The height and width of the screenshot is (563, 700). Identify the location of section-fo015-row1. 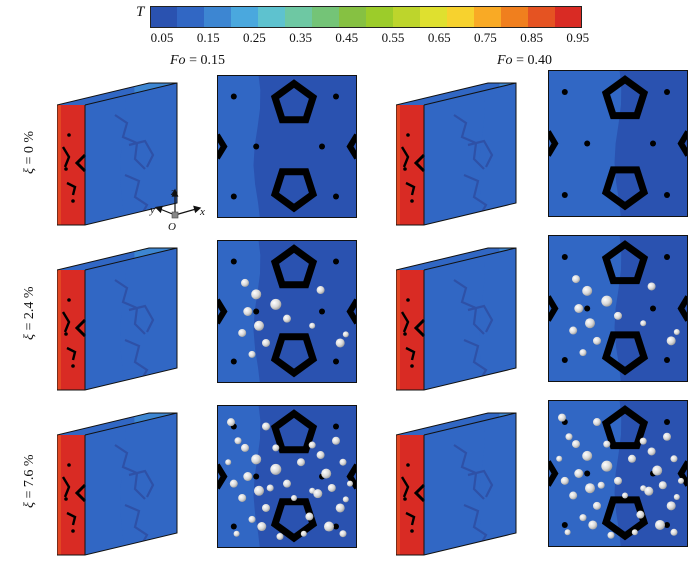
(287, 311).